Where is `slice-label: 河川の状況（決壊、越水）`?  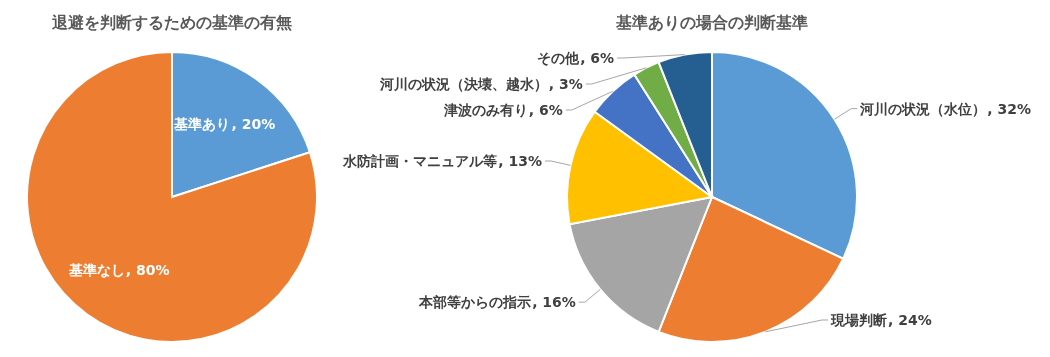 slice-label: 河川の状況（決壊、越水） is located at coordinates (463, 84).